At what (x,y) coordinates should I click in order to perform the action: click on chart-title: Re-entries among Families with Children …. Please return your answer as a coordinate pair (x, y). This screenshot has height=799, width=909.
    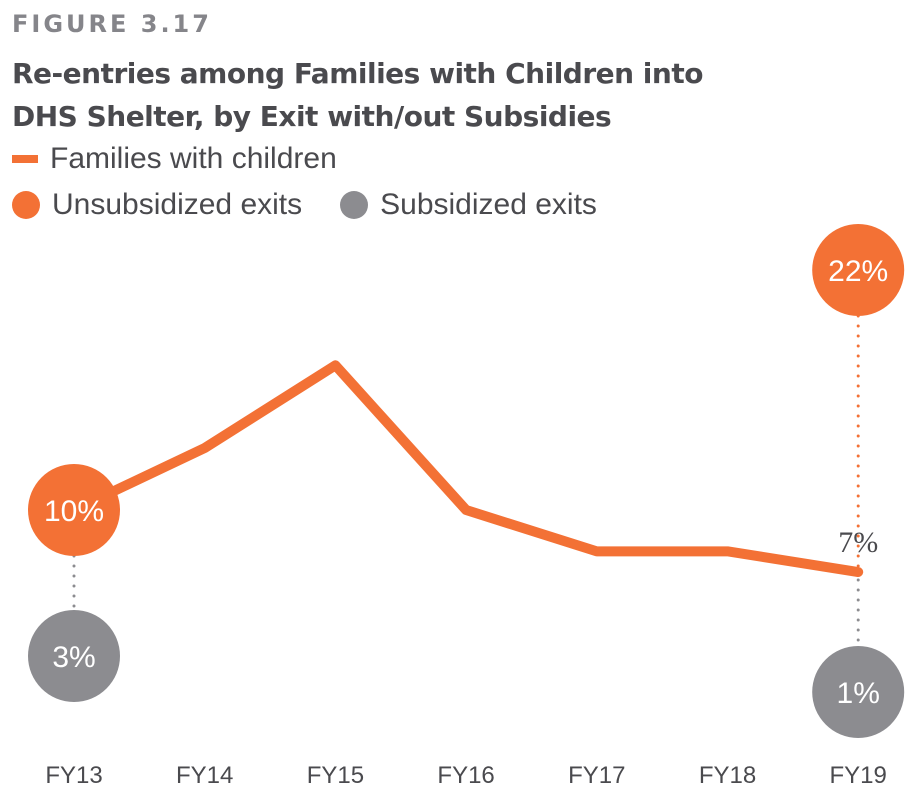
    Looking at the image, I should click on (357, 95).